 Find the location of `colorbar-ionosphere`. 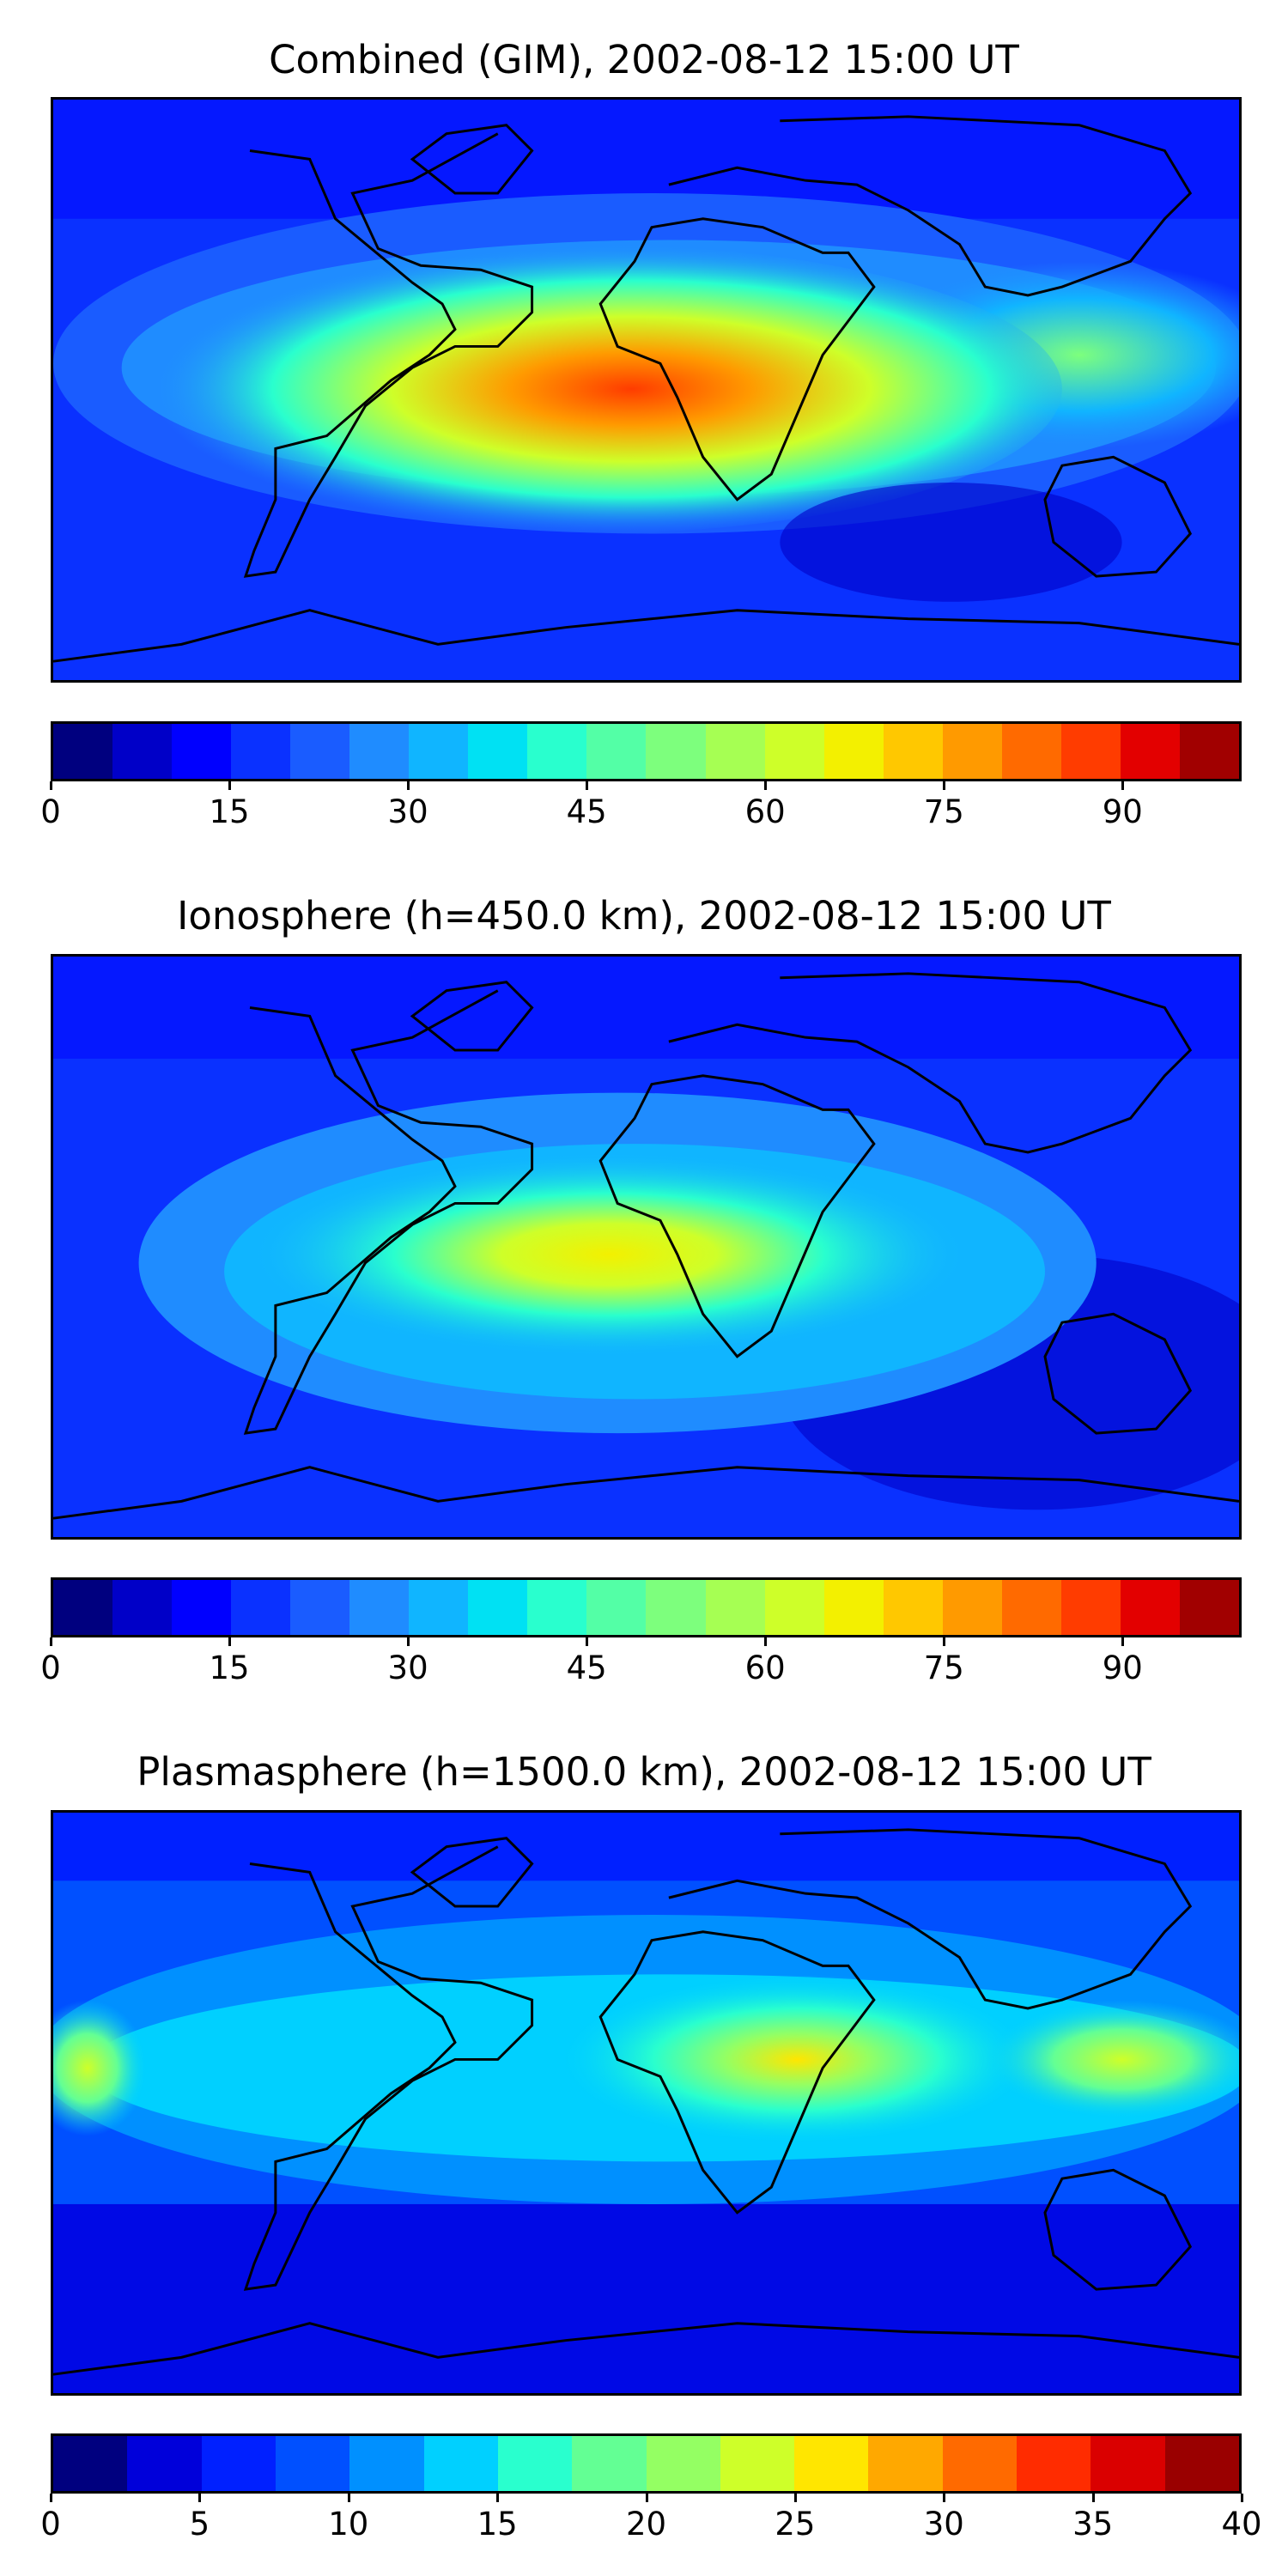

colorbar-ionosphere is located at coordinates (647, 1607).